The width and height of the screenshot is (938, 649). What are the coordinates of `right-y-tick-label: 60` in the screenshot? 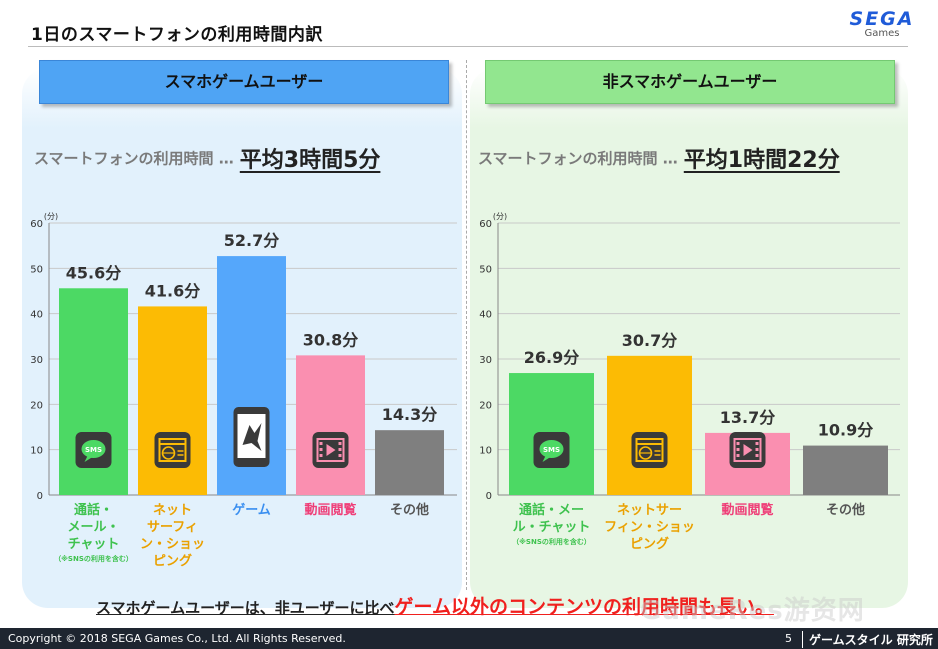 It's located at (485, 224).